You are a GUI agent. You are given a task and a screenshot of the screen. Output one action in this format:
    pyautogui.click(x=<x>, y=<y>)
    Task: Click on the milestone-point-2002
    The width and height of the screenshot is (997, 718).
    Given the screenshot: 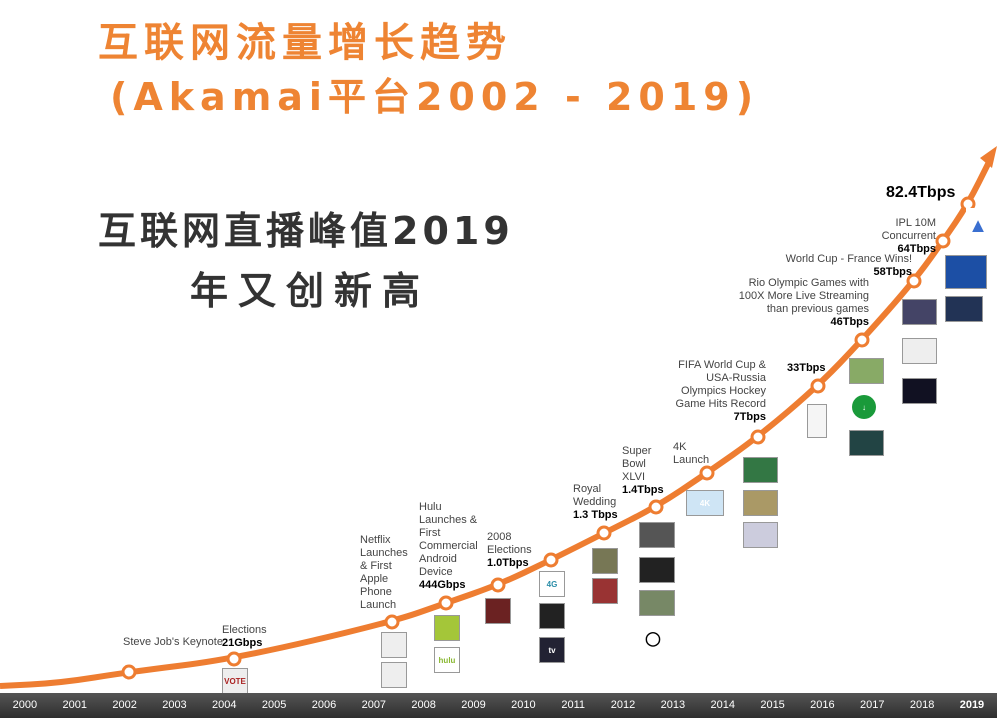 What is the action you would take?
    pyautogui.click(x=129, y=672)
    